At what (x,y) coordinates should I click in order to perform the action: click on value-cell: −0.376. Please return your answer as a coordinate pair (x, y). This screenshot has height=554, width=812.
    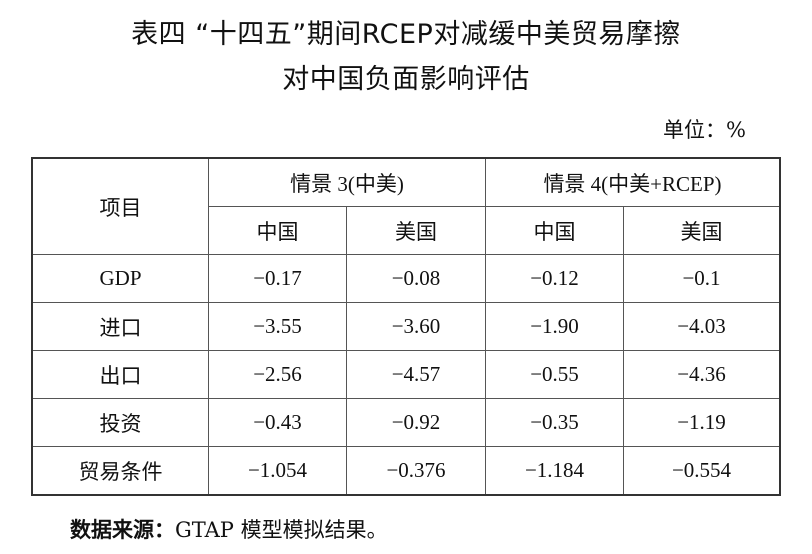
    Looking at the image, I should click on (416, 471).